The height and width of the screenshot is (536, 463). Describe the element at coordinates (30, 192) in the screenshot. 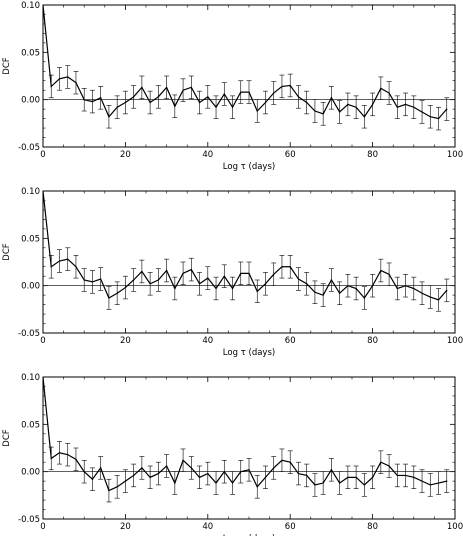

I see `y-tick-label: 0.10` at that location.